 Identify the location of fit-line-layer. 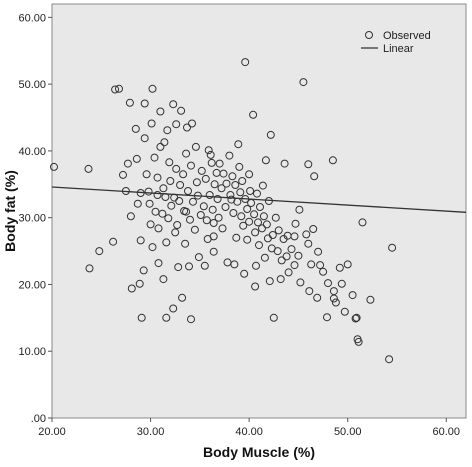
(259, 199).